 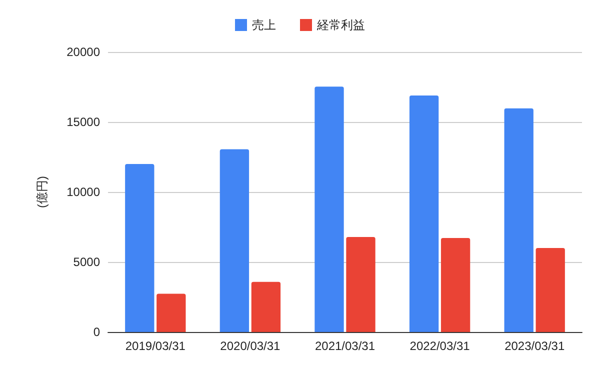 What do you see at coordinates (534, 346) in the screenshot?
I see `x-tick-label: 2023/03/31` at bounding box center [534, 346].